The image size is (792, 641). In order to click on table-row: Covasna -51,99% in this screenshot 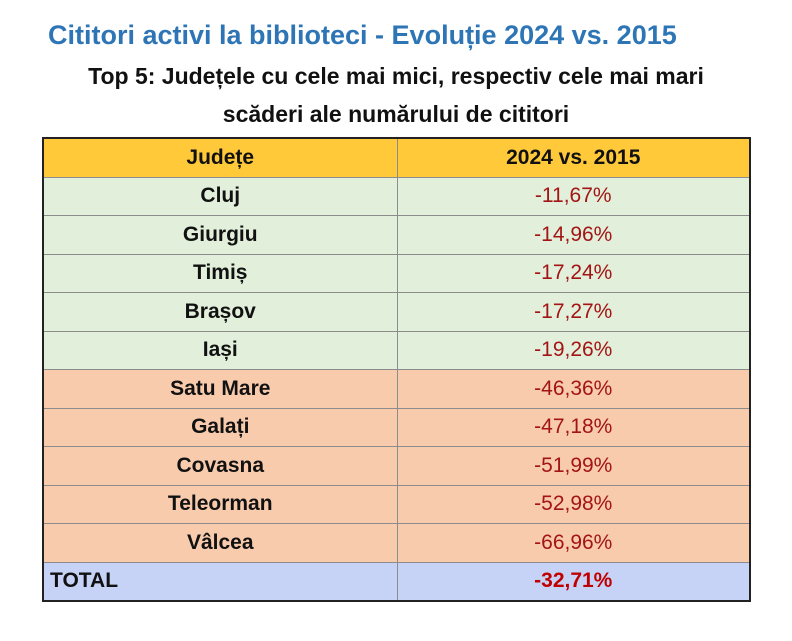, I will do `click(396, 466)`.